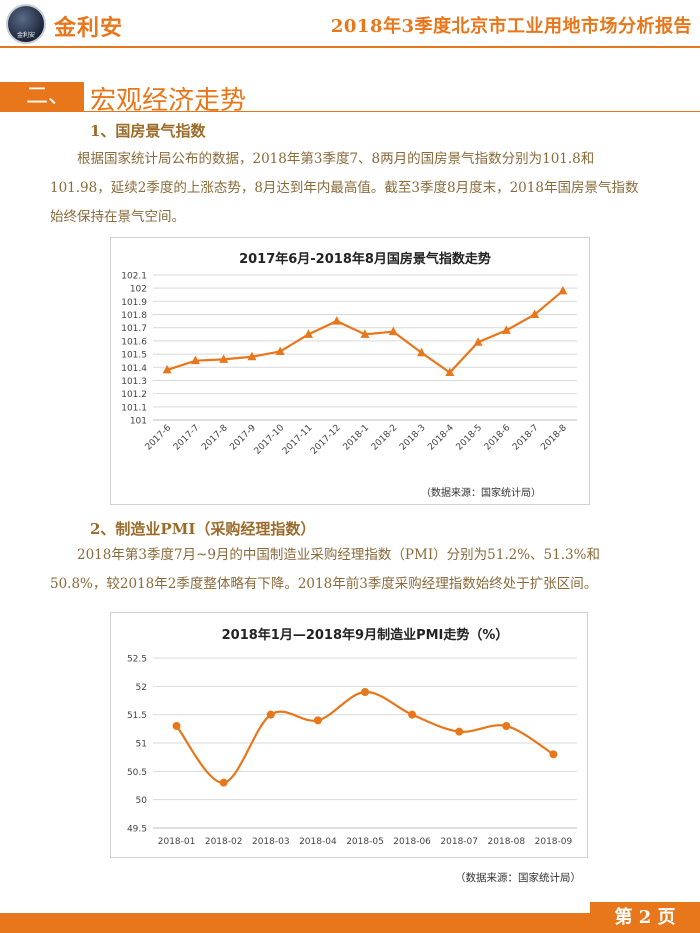 Image resolution: width=700 pixels, height=933 pixels. Describe the element at coordinates (138, 422) in the screenshot. I see `y-tick-label: 101` at that location.